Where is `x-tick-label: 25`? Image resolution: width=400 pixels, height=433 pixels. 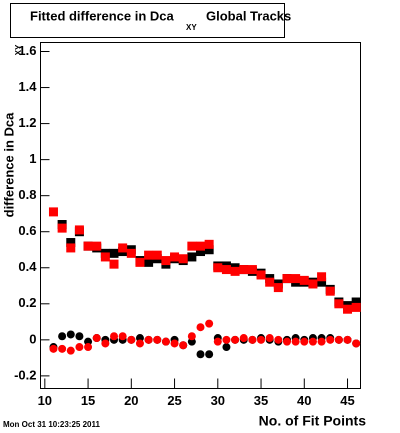
x-tick-label: 25 is located at coordinates (174, 400).